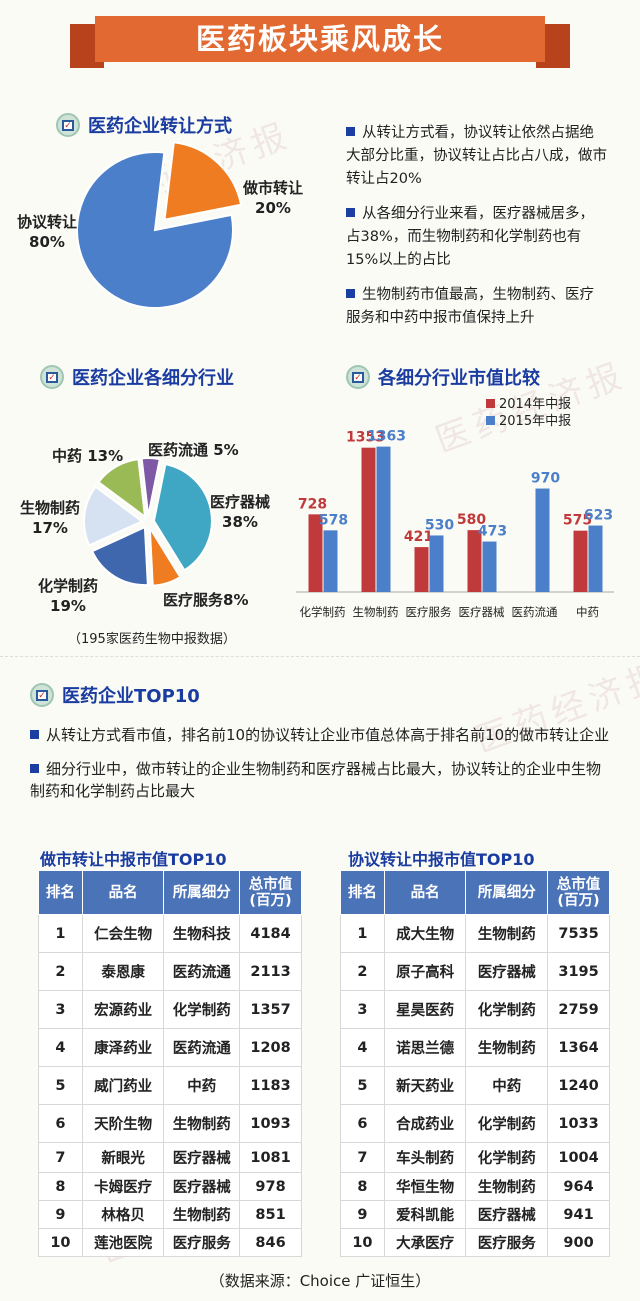 The image size is (640, 1301). I want to click on name-cell: 大承医疗, so click(425, 1242).